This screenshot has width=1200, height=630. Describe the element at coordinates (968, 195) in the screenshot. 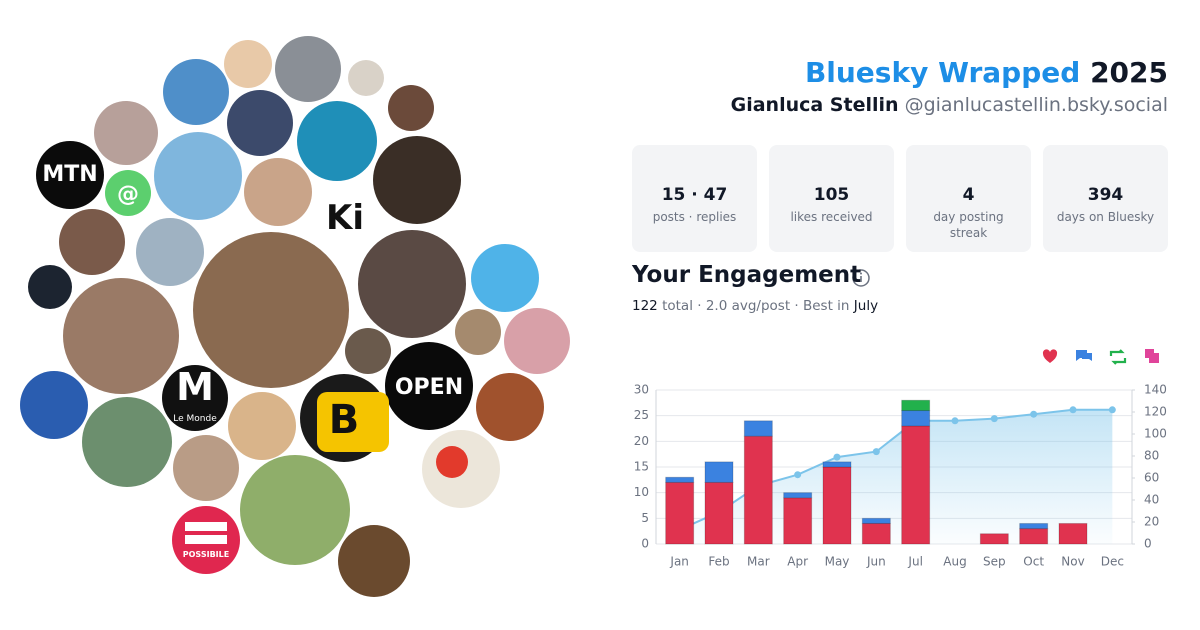

I see `stat-value: 4` at that location.